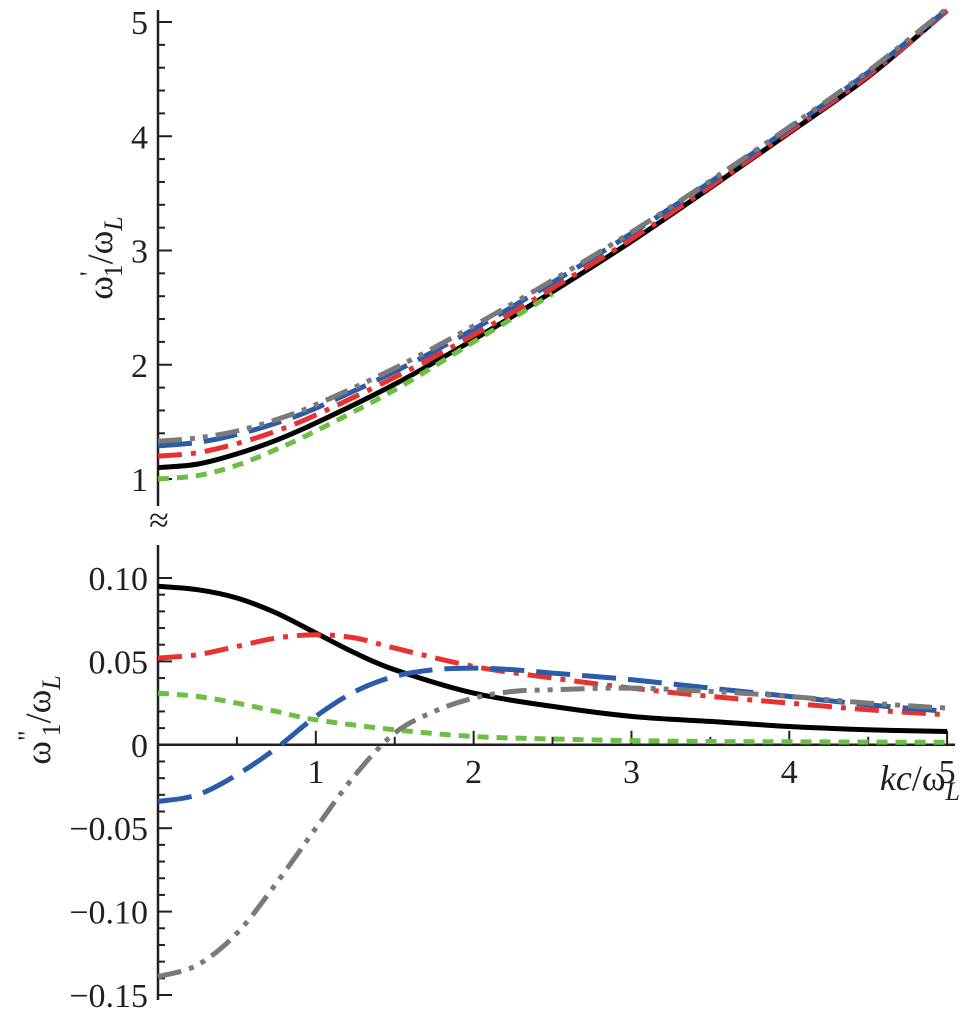 The width and height of the screenshot is (970, 1016). What do you see at coordinates (929, 778) in the screenshot?
I see `x-label-omega: /ω` at bounding box center [929, 778].